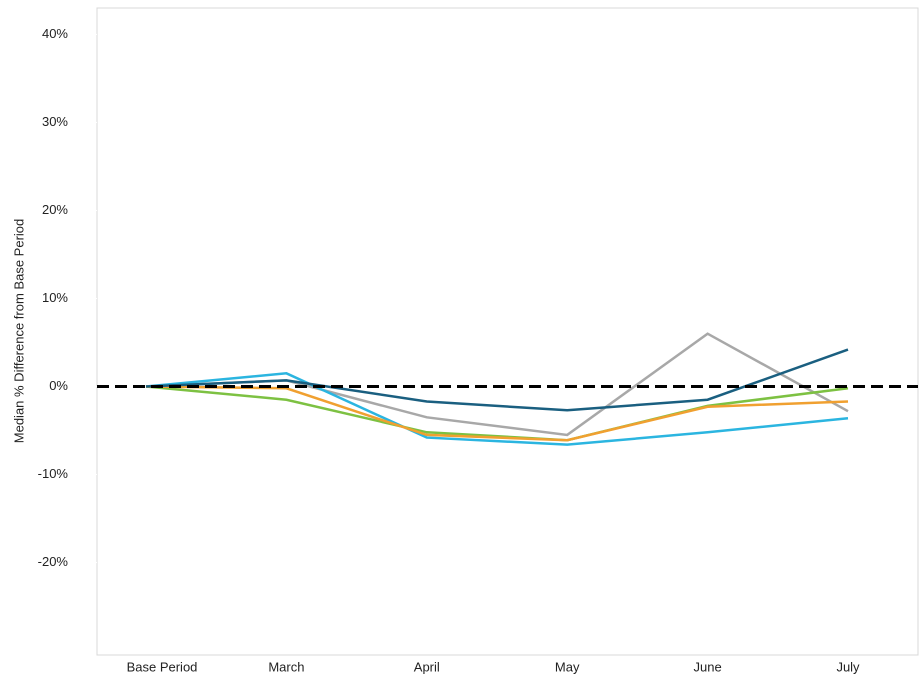 The image size is (924, 677). Describe the element at coordinates (848, 666) in the screenshot. I see `x-tick-label: July` at that location.